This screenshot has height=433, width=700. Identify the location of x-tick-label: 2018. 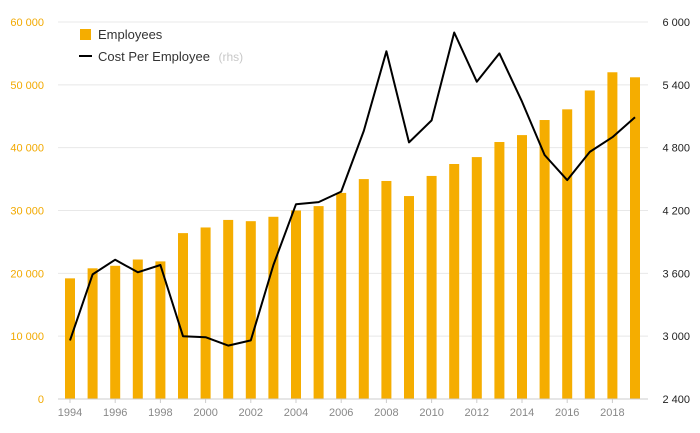
(612, 413).